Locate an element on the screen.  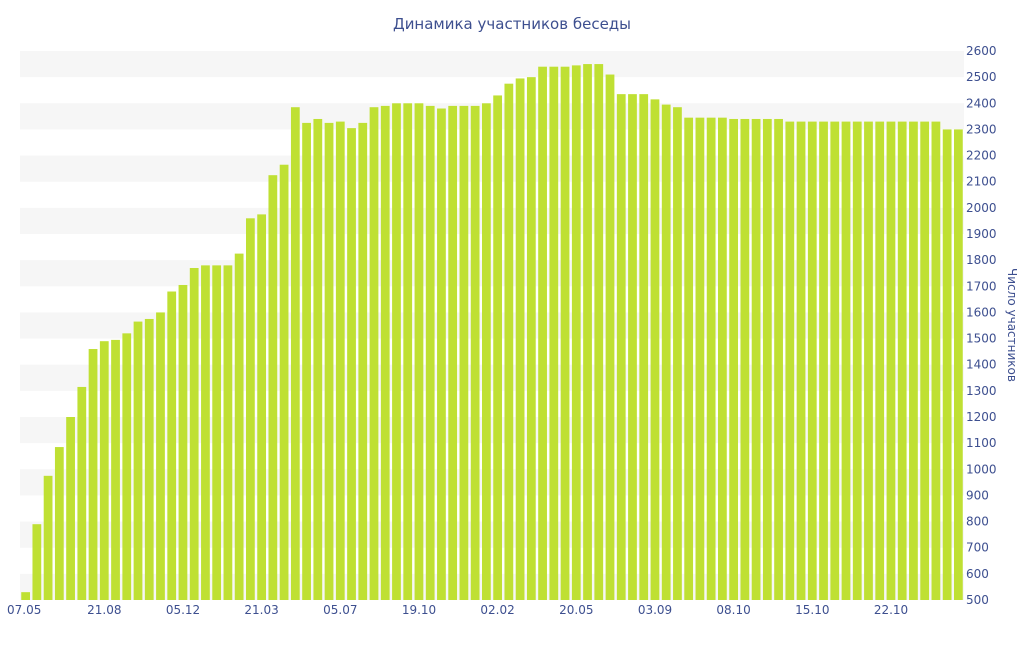
y-tick-label: 2400 is located at coordinates (981, 103).